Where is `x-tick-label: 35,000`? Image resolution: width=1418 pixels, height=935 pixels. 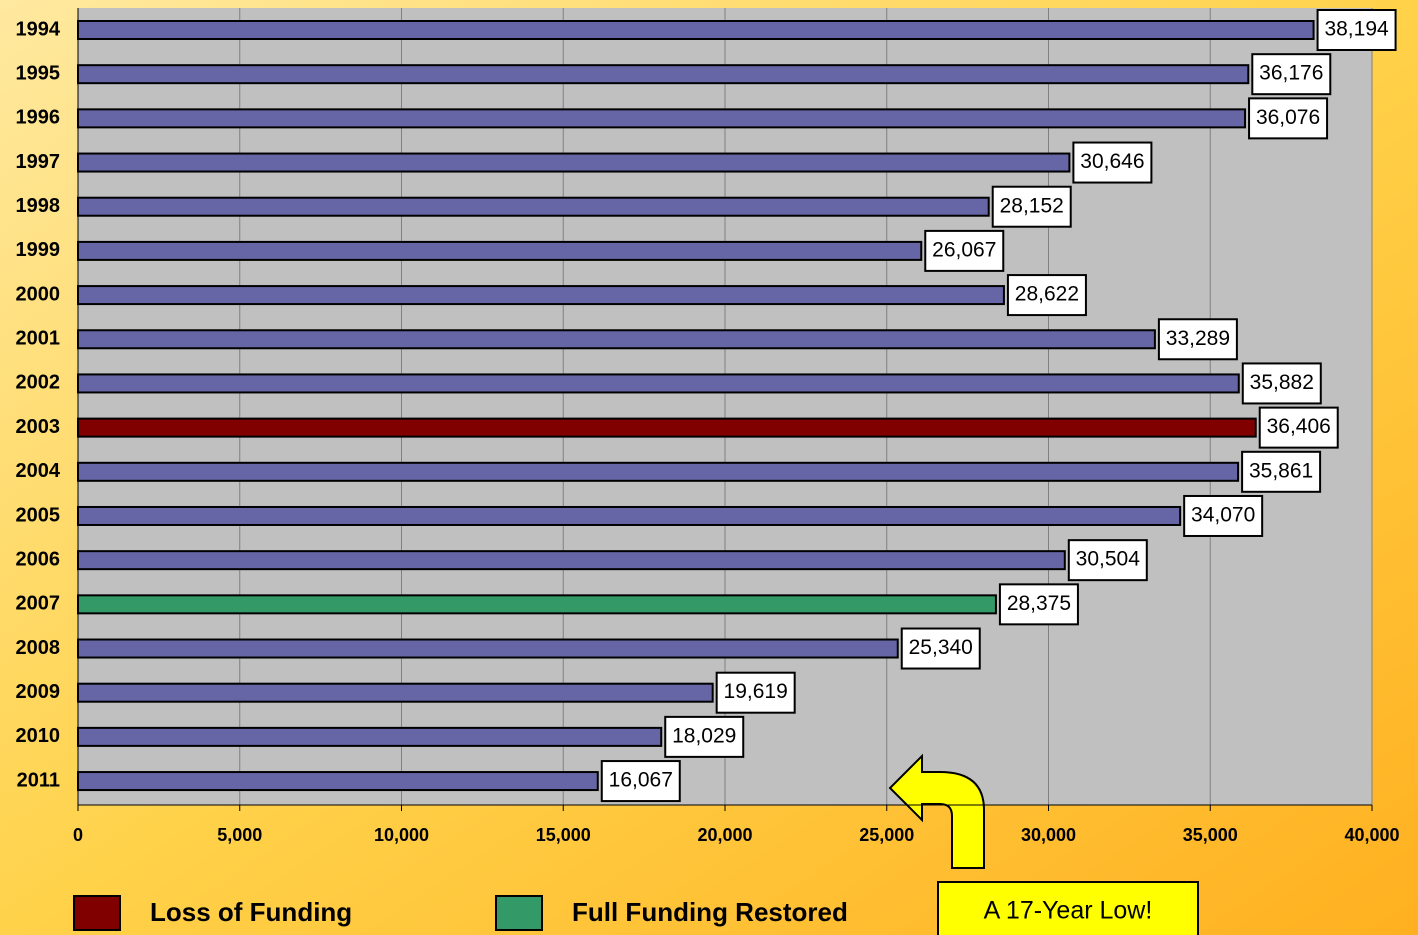 x-tick-label: 35,000 is located at coordinates (1210, 835).